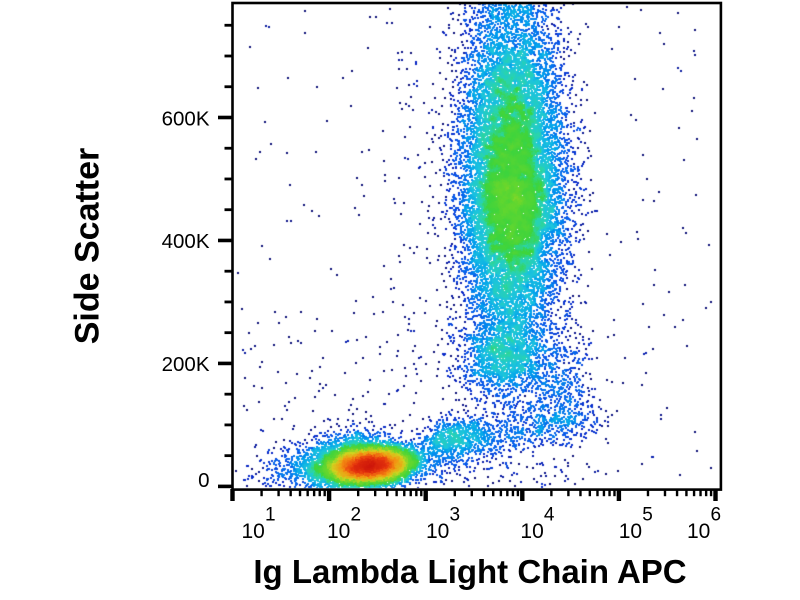  I want to click on svg-text: 5, so click(647, 515).